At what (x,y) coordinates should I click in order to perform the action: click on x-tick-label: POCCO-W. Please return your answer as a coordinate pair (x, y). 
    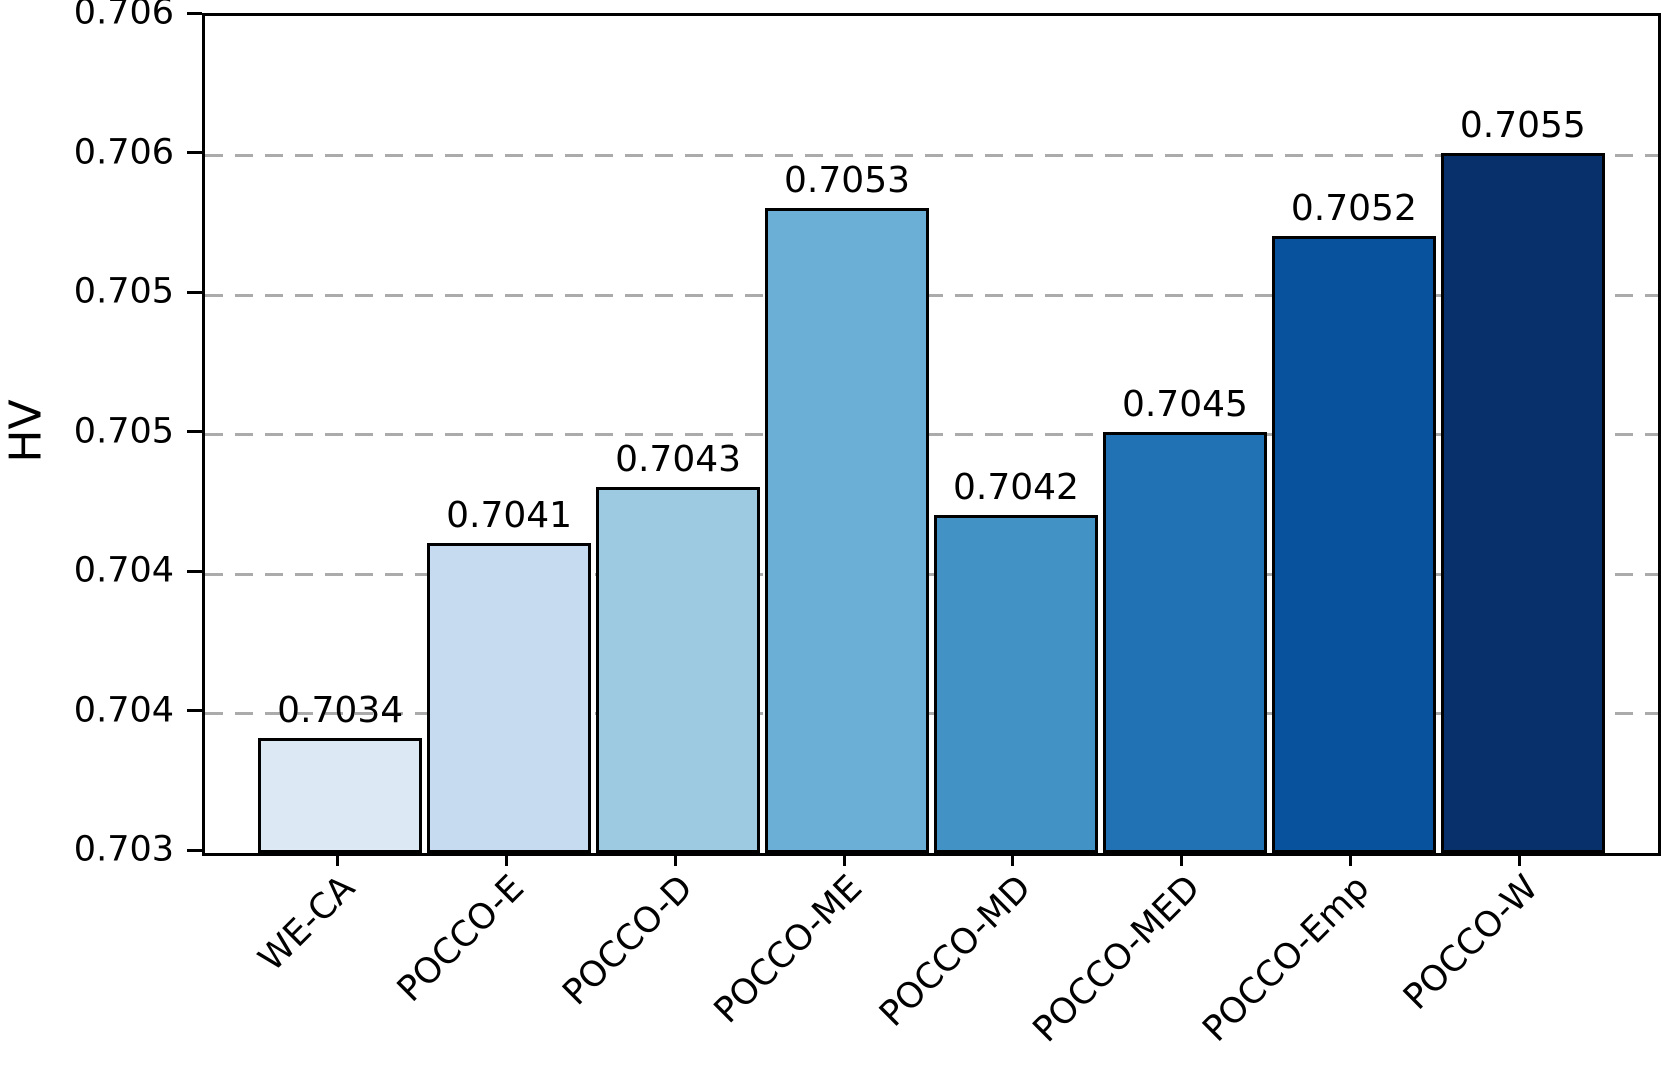
    Looking at the image, I should click on (1471, 942).